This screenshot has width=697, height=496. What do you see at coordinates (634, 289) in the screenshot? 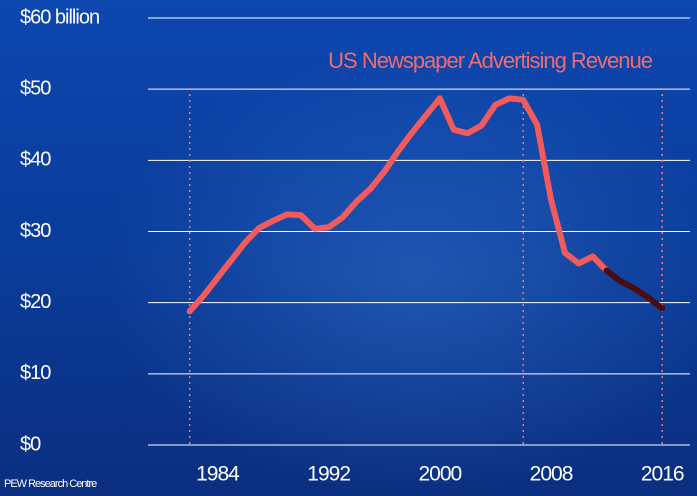
I see `series-line` at bounding box center [634, 289].